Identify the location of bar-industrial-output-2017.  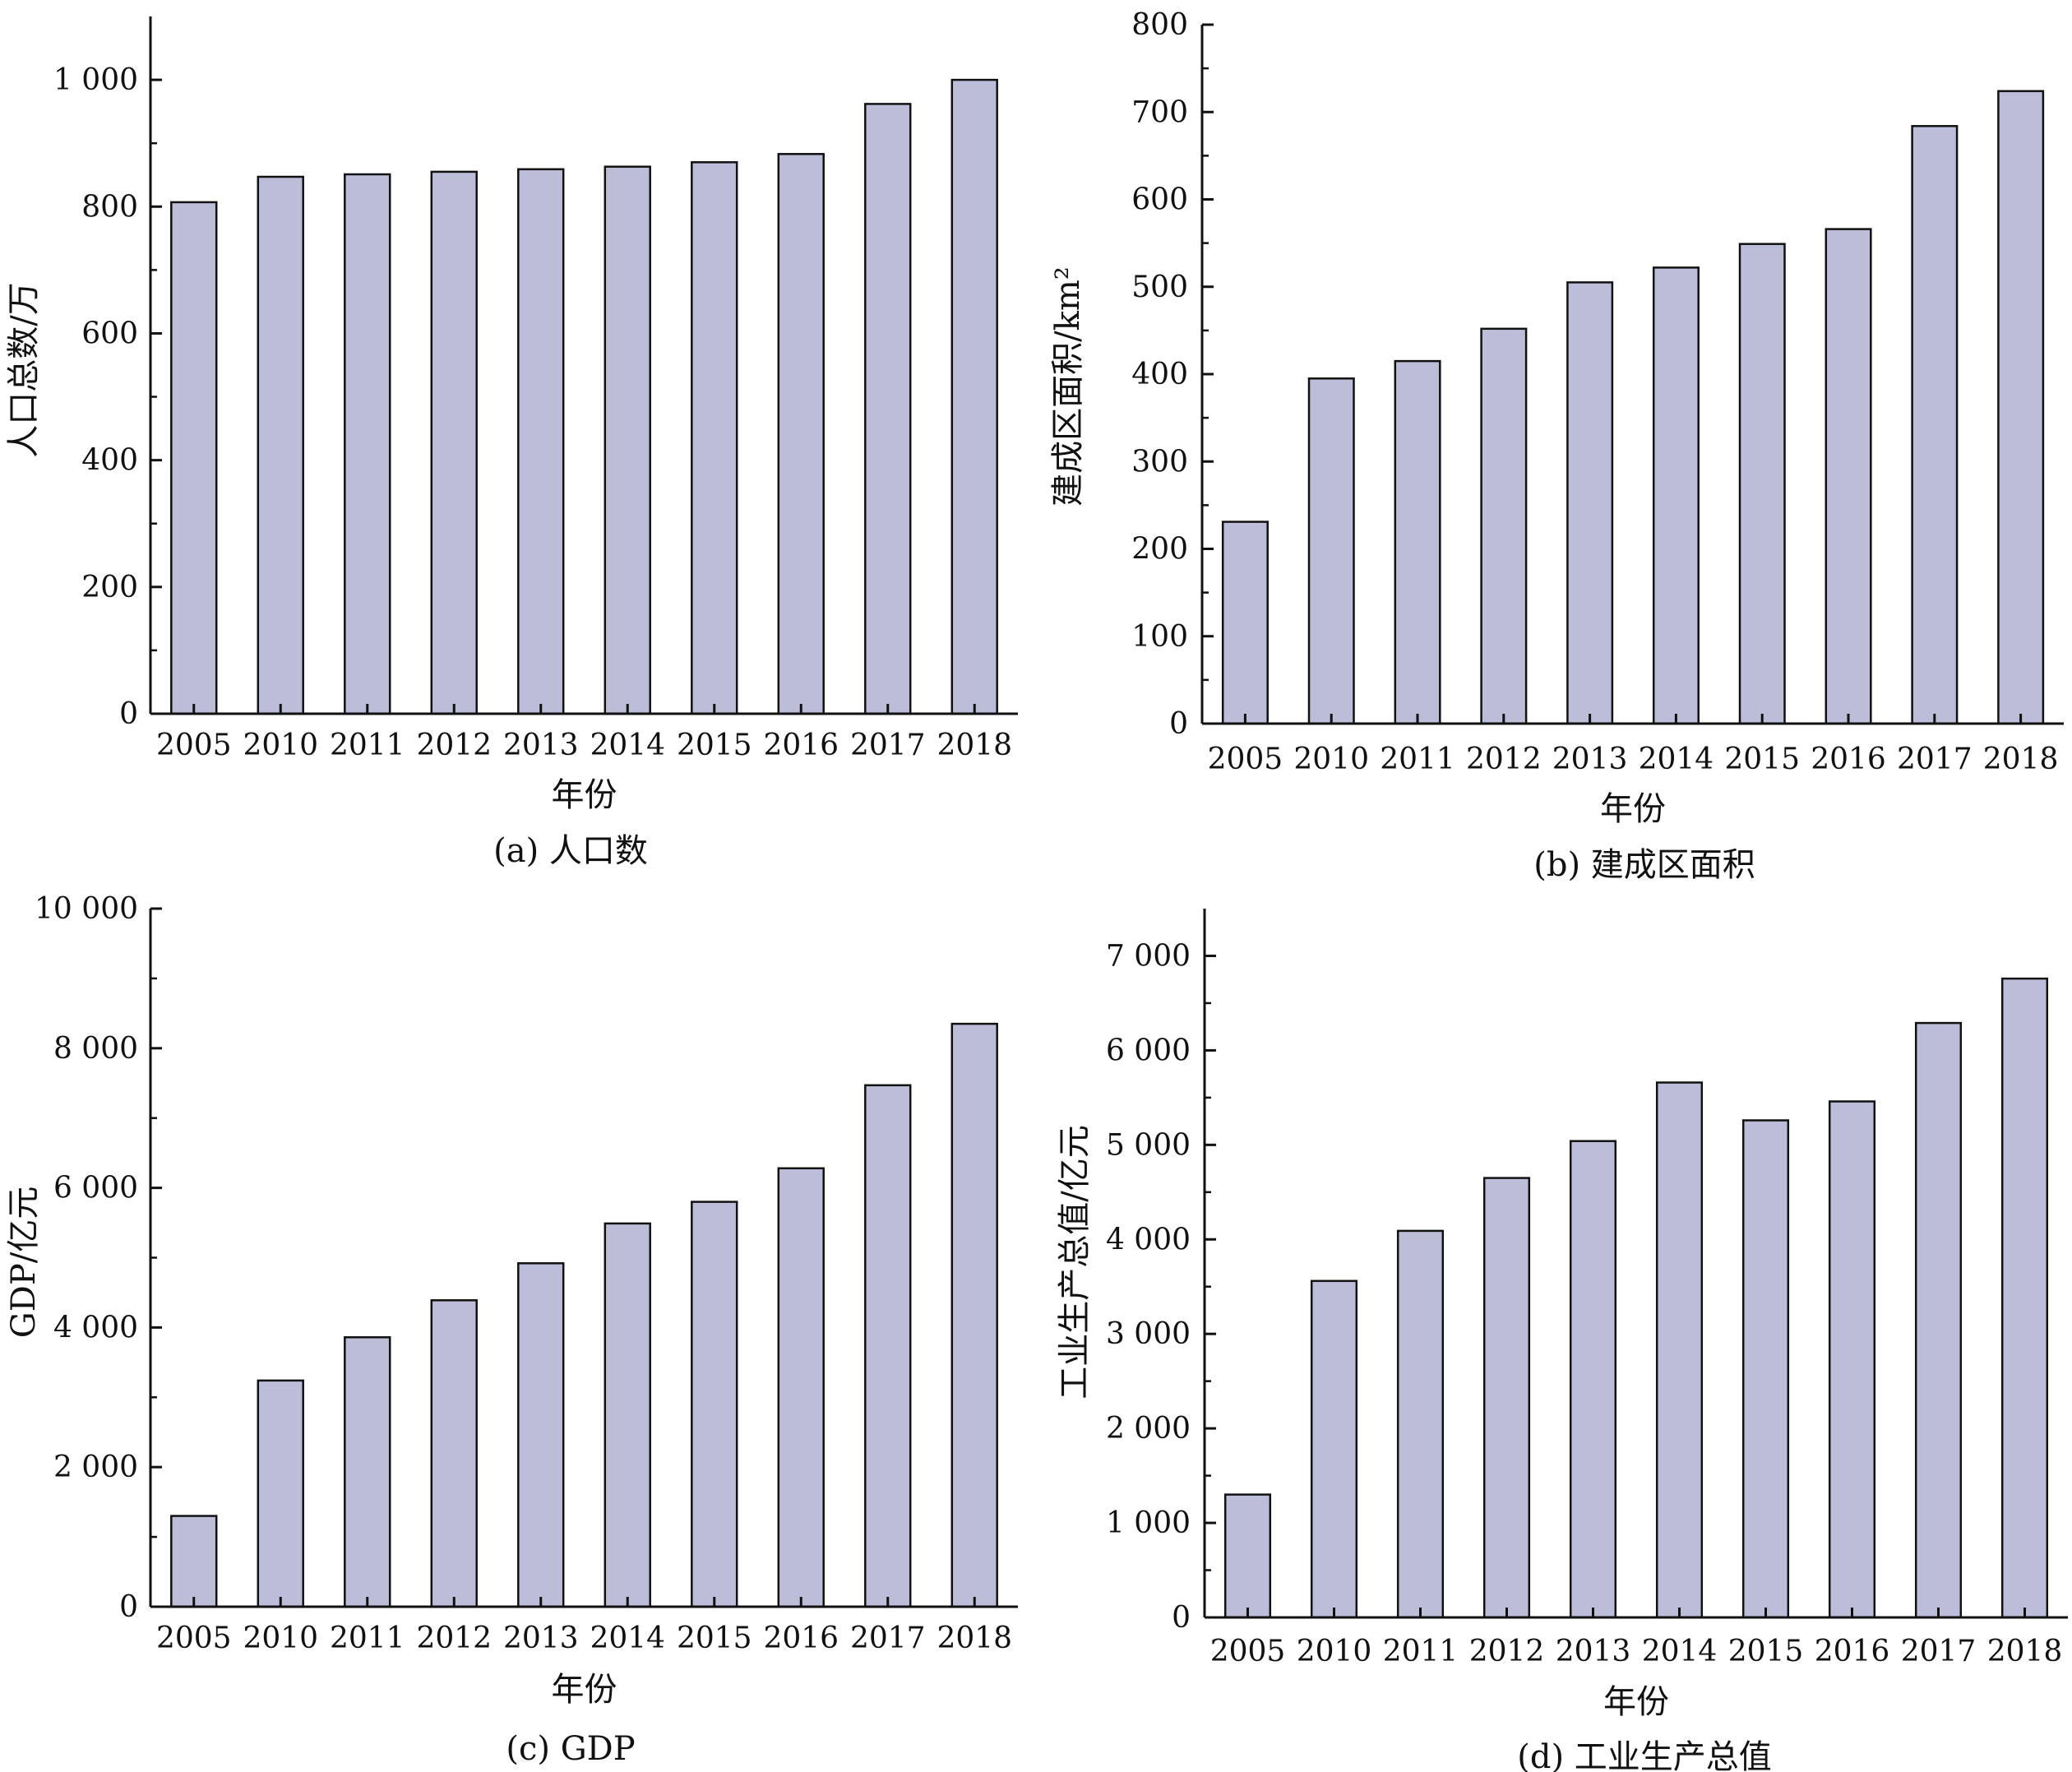
(1938, 1320).